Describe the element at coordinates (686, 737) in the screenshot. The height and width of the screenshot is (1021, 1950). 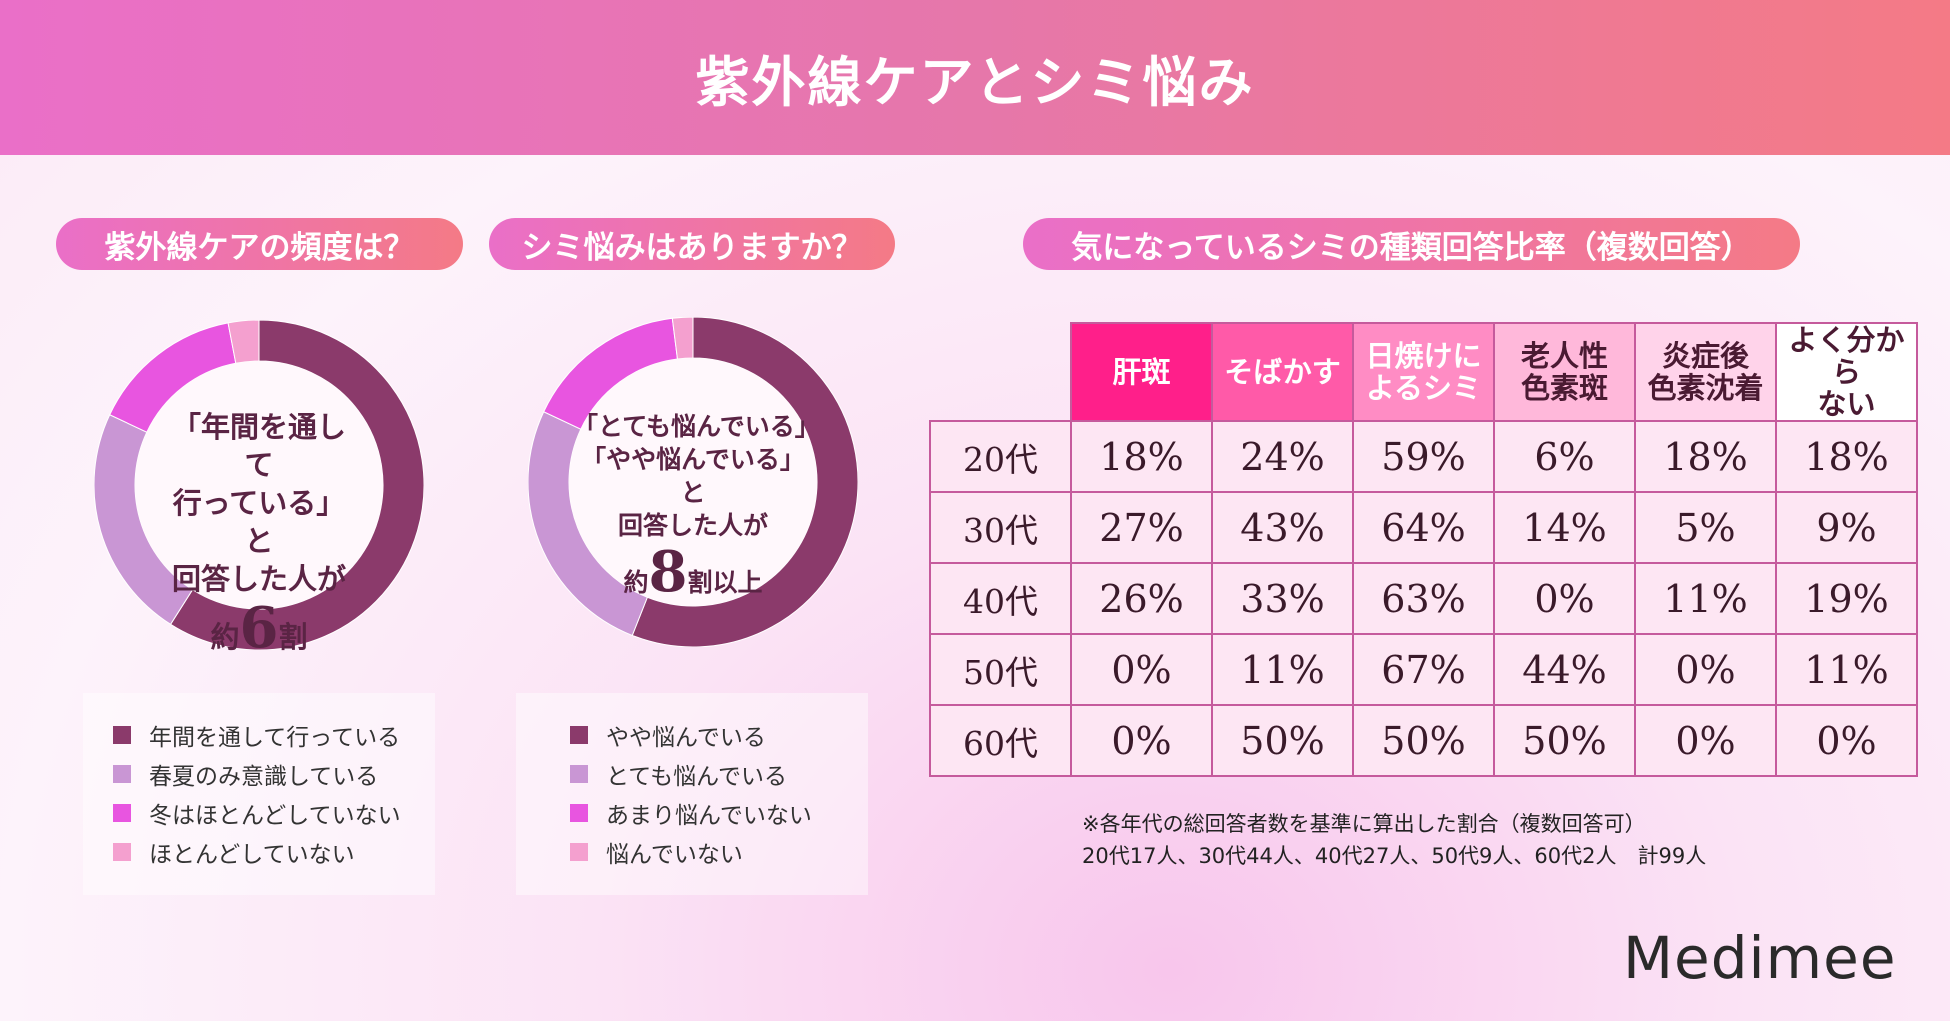
I see `legend-label: やや悩んでいる` at that location.